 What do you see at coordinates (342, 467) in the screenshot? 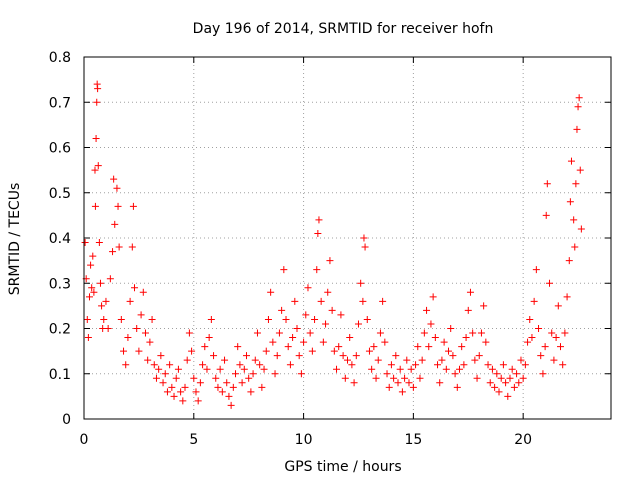
I see `x-axis-title: GPS time / hours` at bounding box center [342, 467].